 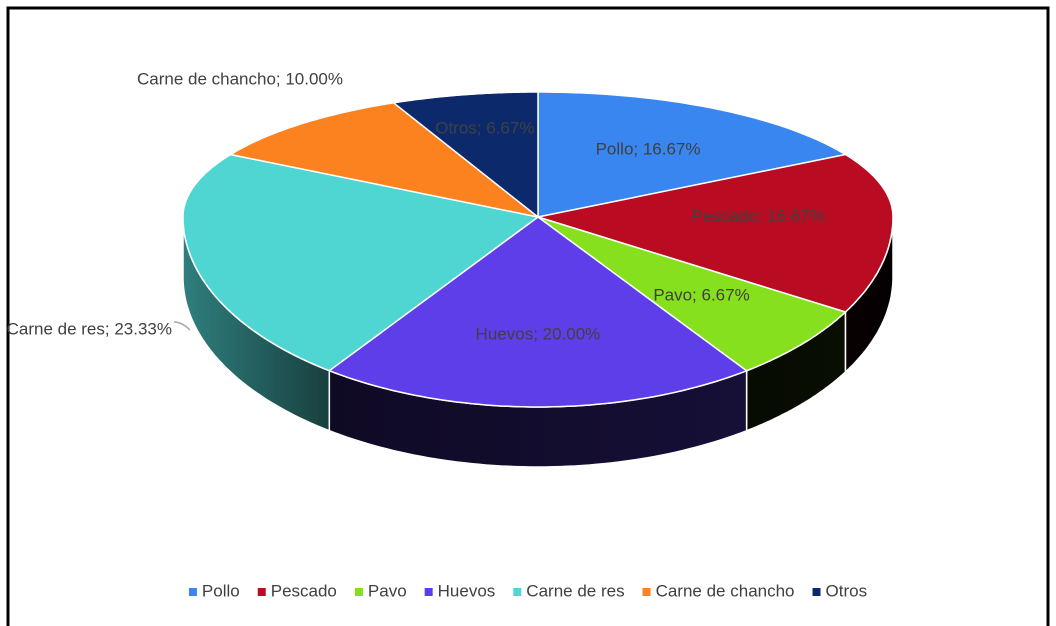 What do you see at coordinates (182, 326) in the screenshot?
I see `leader-line` at bounding box center [182, 326].